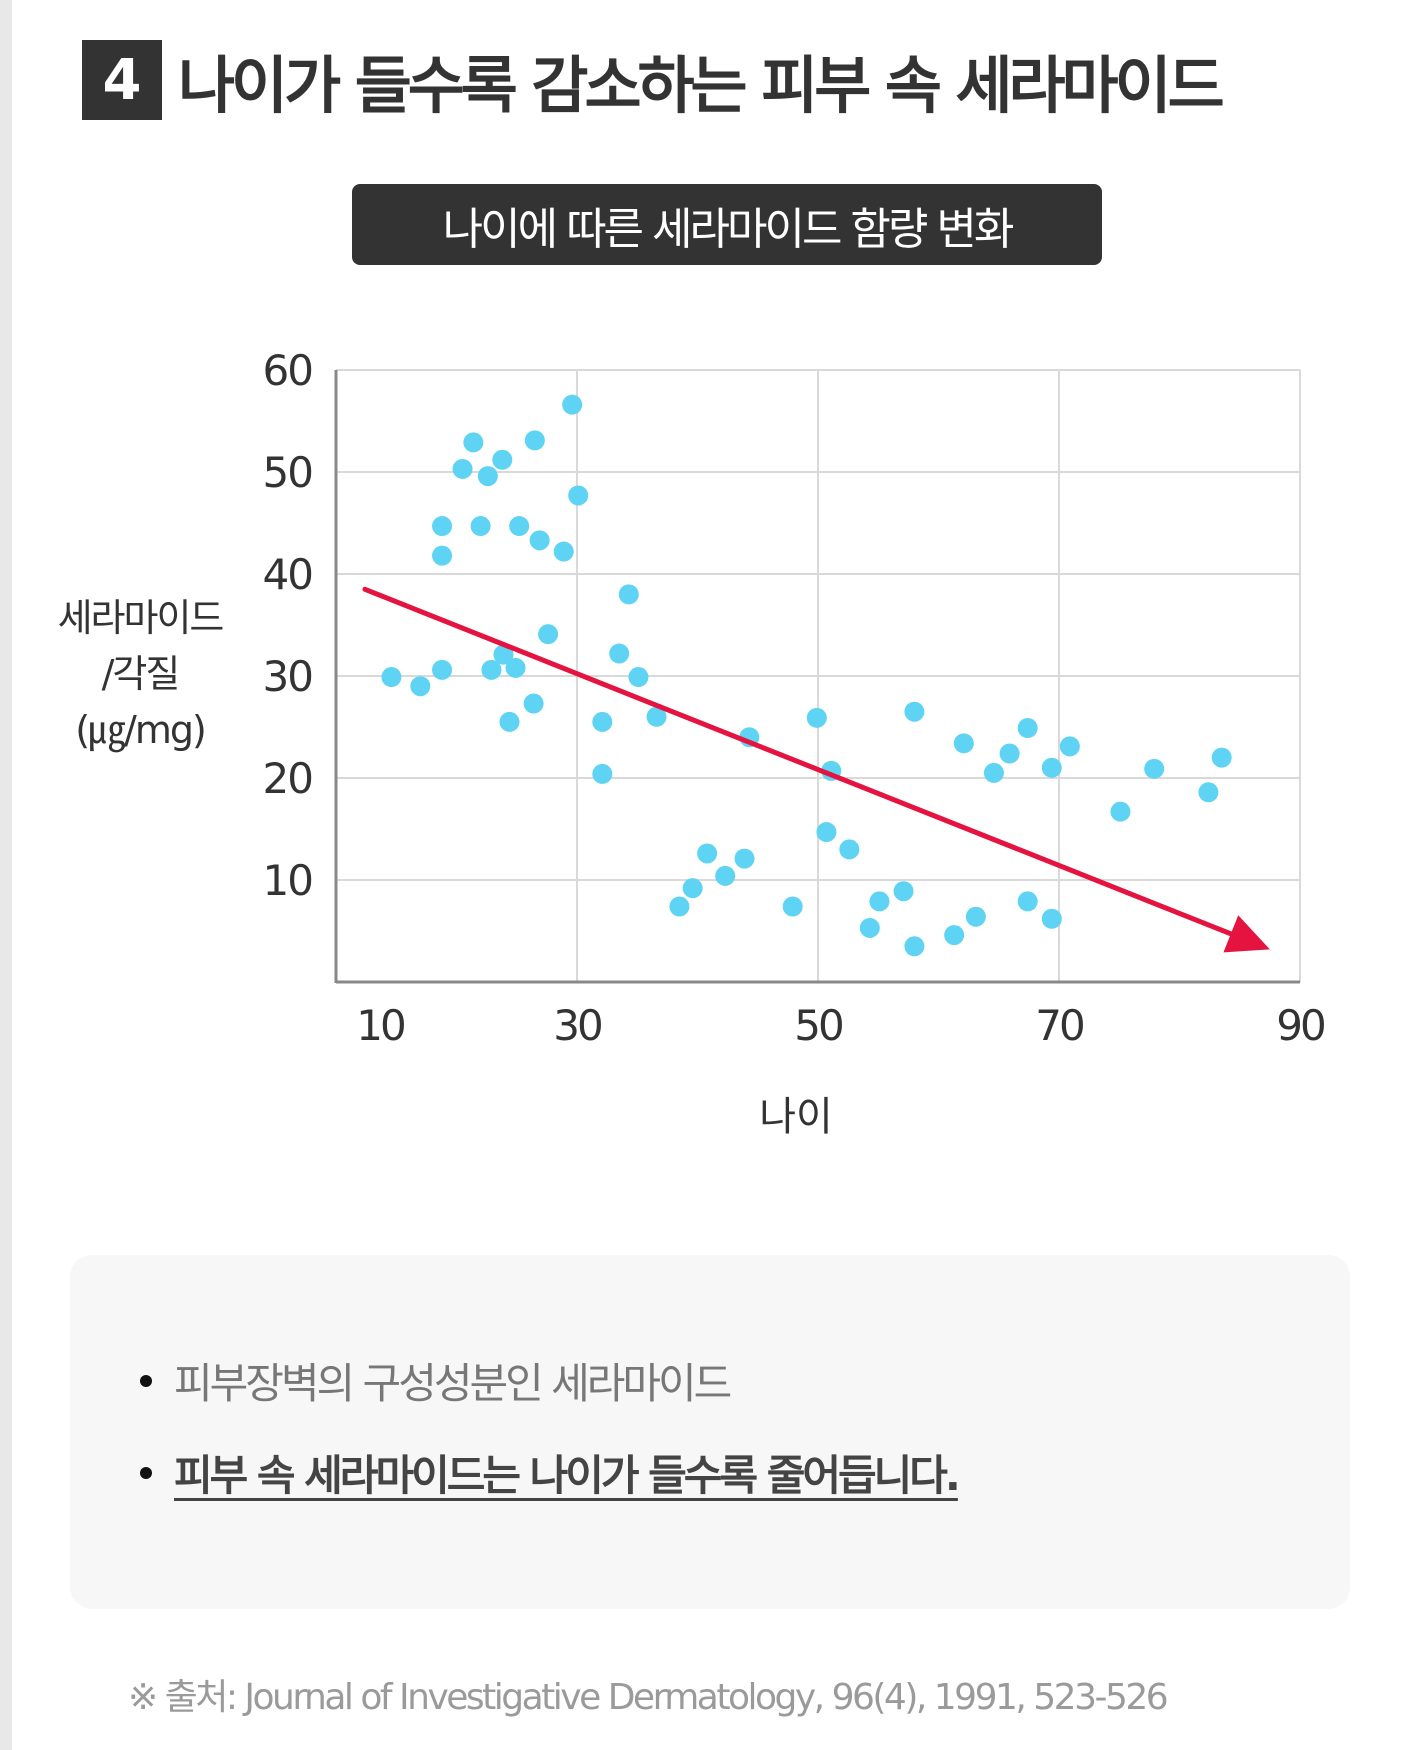  I want to click on title-row: 4 나이가 들수록 감소하는 피부 속 세라마이드, so click(653, 81).